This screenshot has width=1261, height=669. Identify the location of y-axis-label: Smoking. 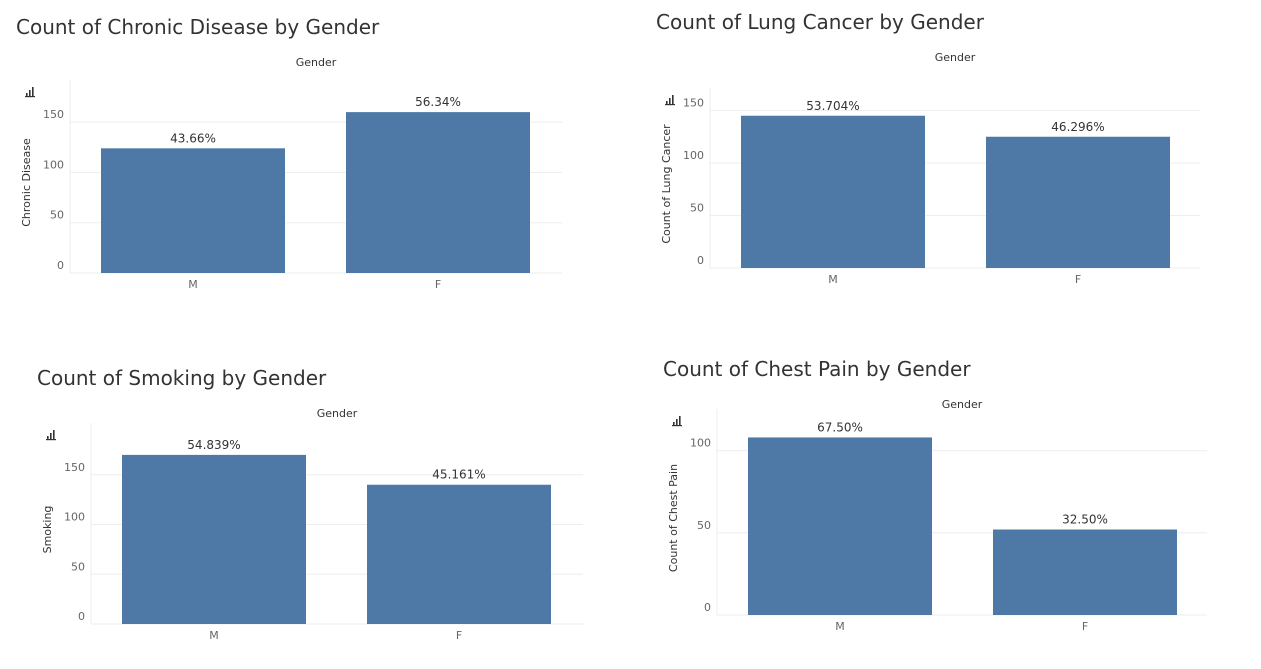
(47, 530).